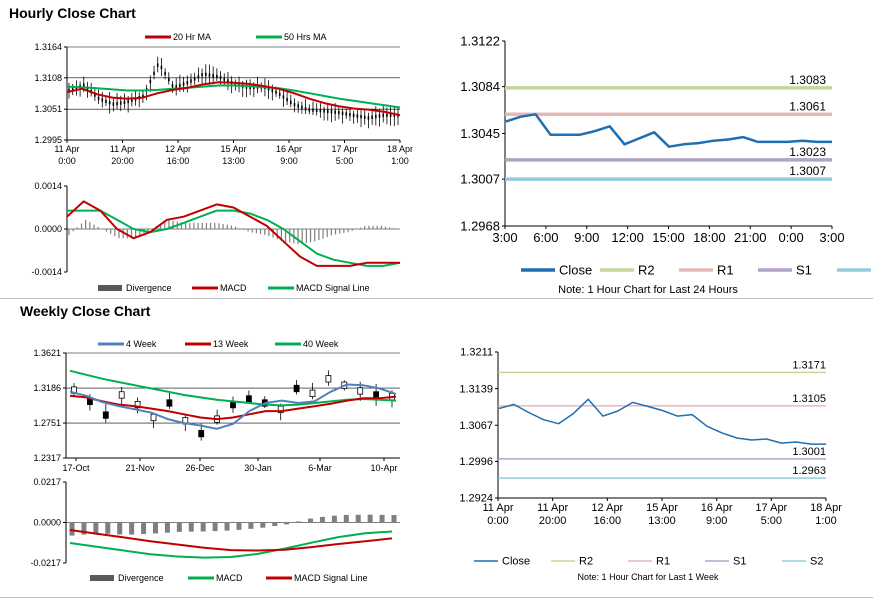  What do you see at coordinates (662, 521) in the screenshot?
I see `weekly_pivots-xtick-label: 13:00` at bounding box center [662, 521].